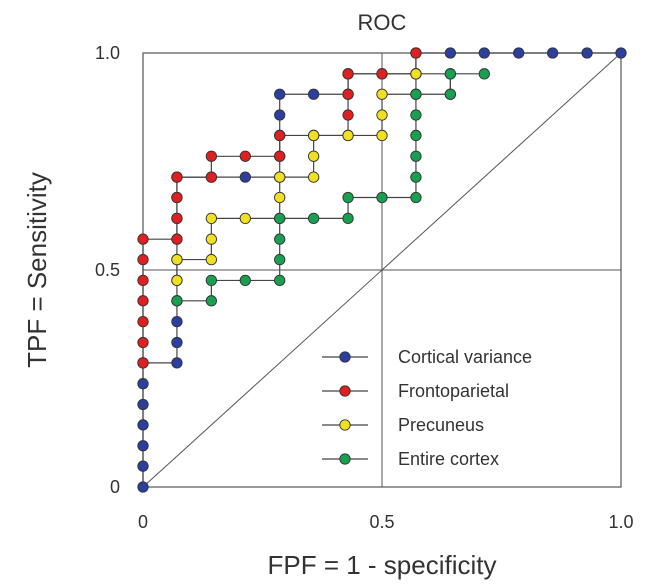 The height and width of the screenshot is (584, 648). Describe the element at coordinates (143, 522) in the screenshot. I see `x-tick-label-0: 0` at that location.